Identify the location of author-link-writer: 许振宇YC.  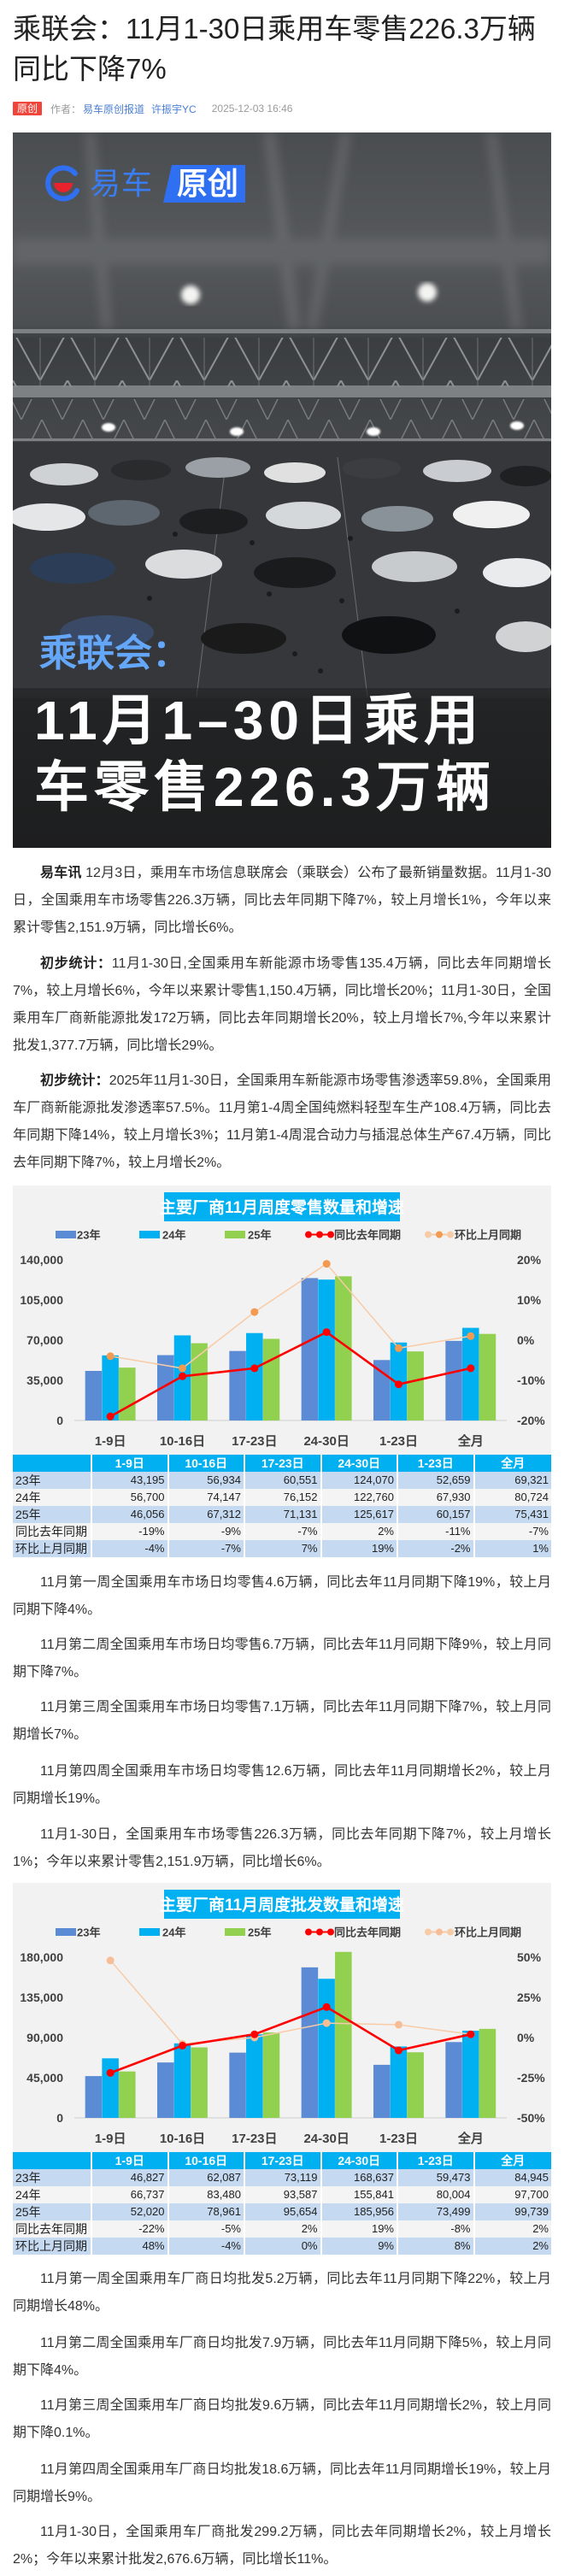
(174, 109).